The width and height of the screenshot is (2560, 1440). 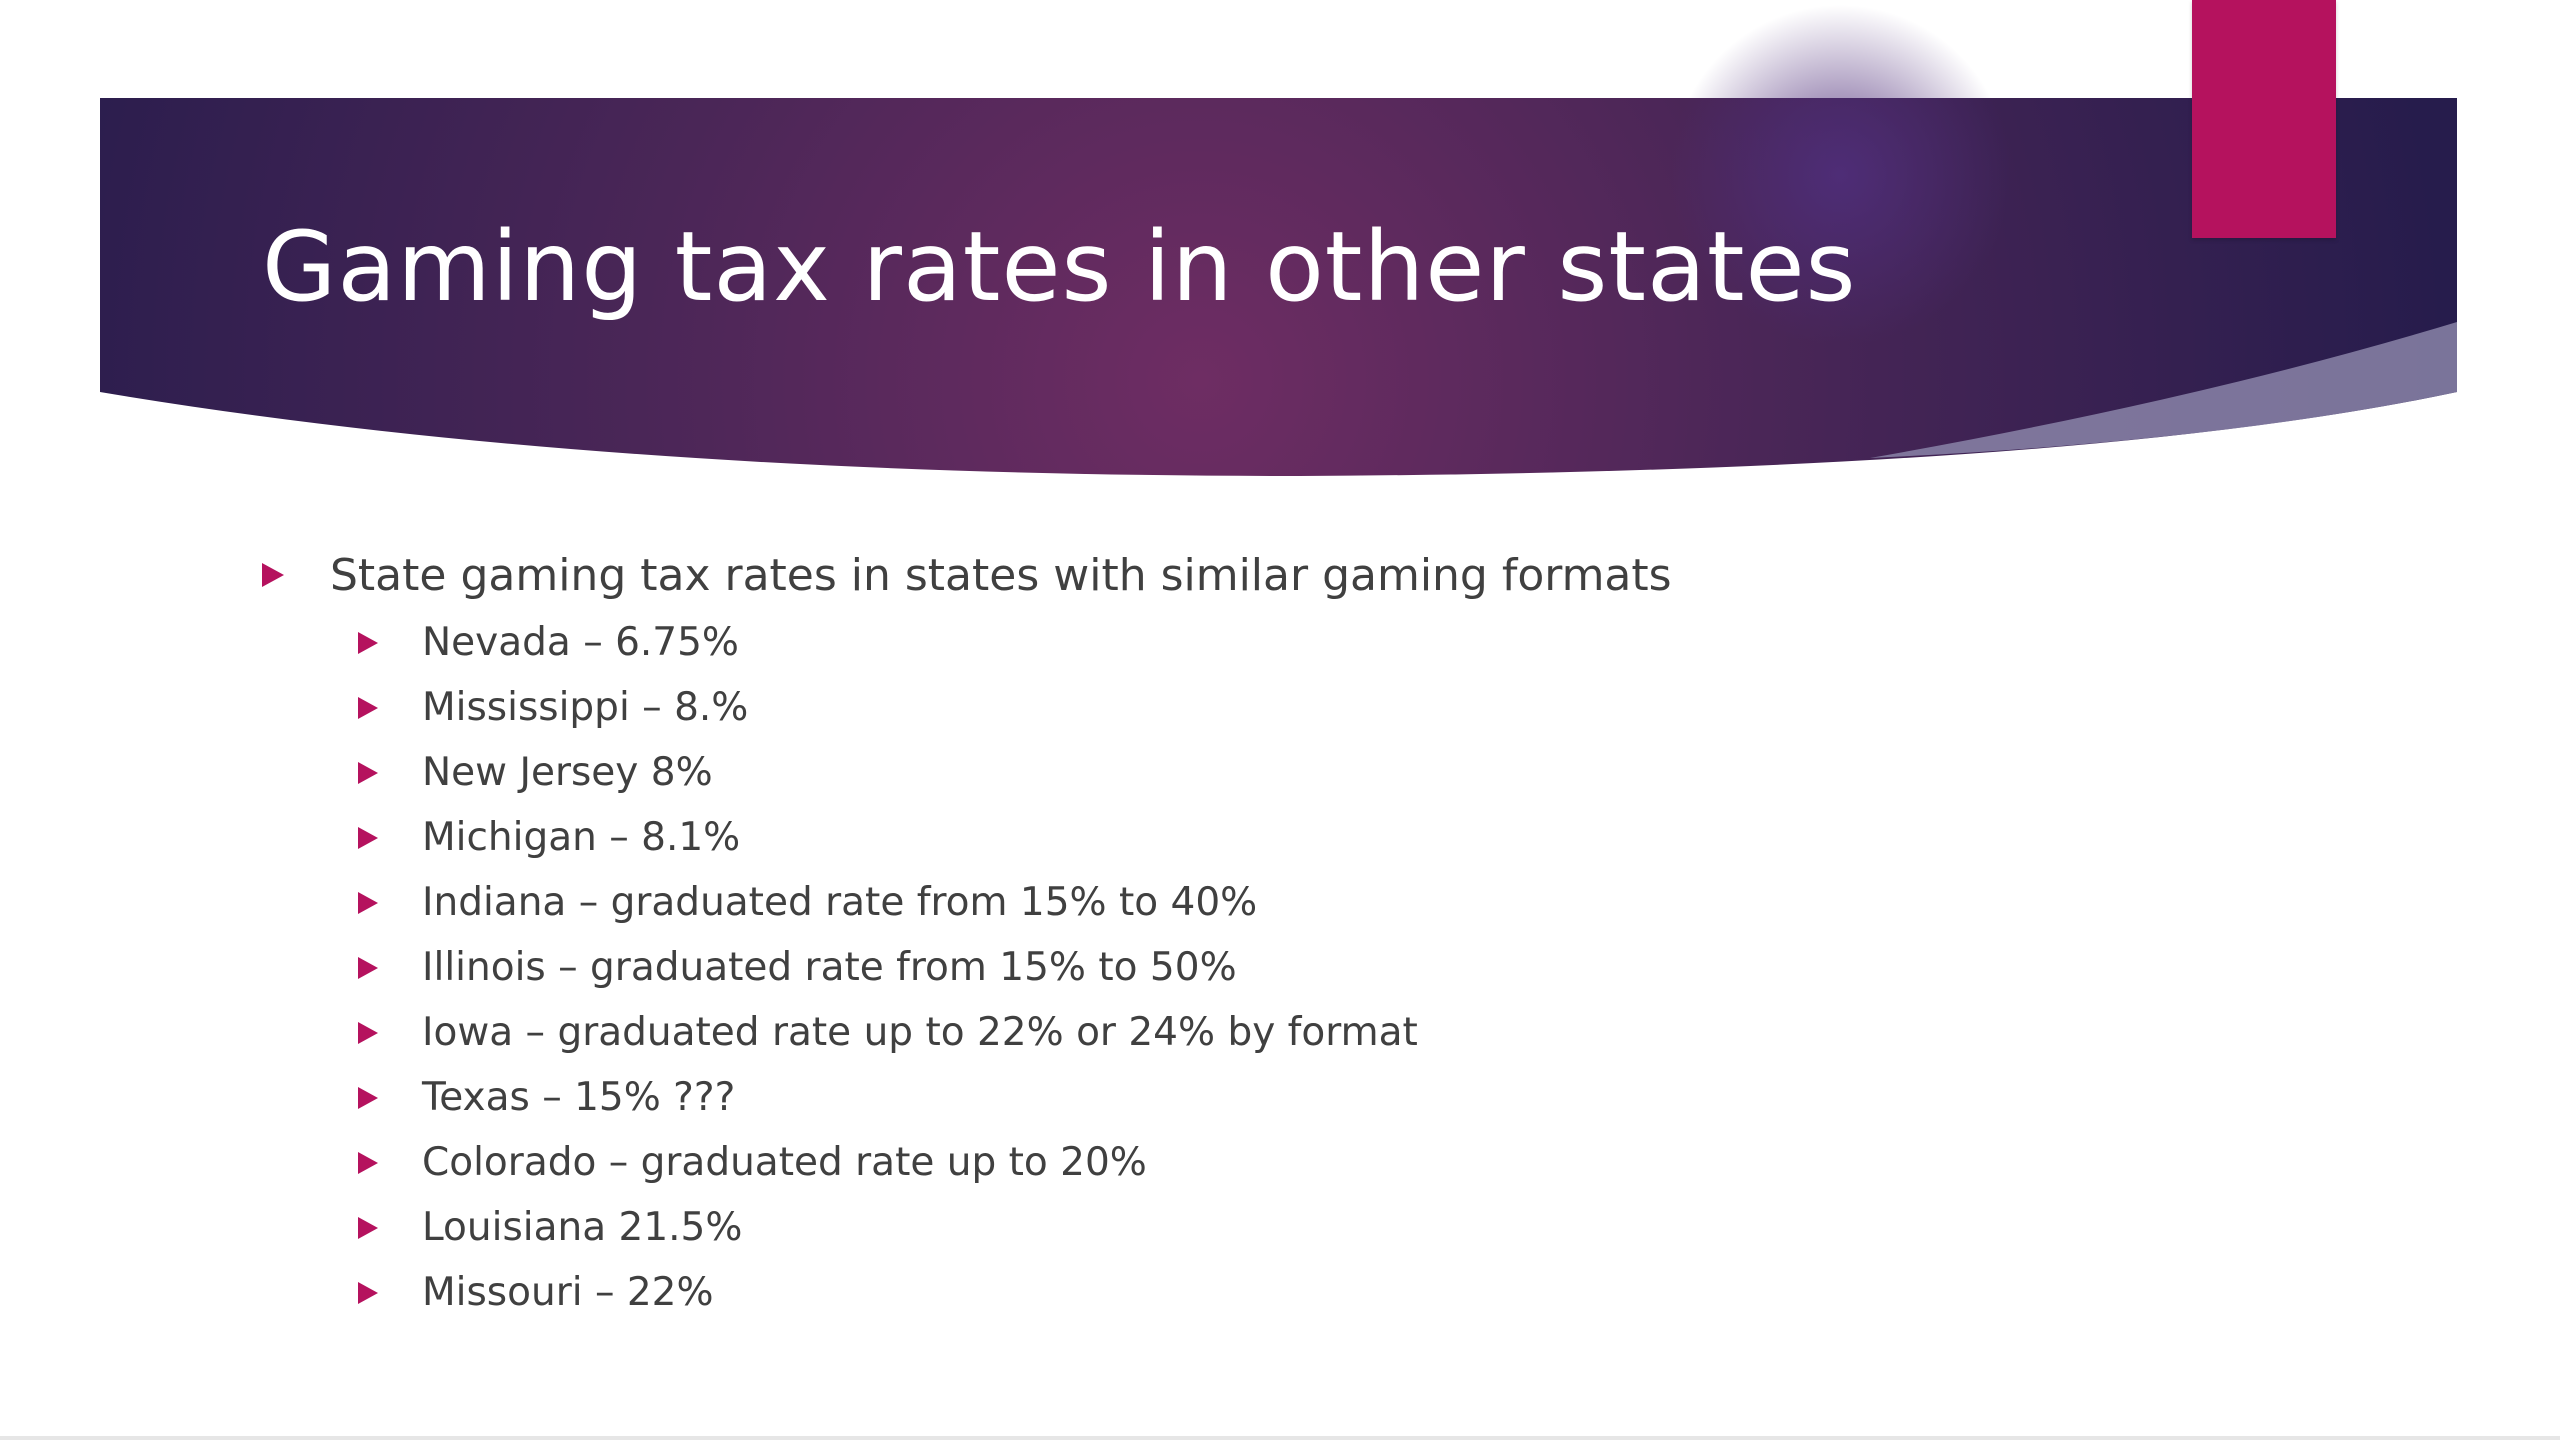 What do you see at coordinates (582, 1227) in the screenshot?
I see `sub-list-item-text: Louisiana 21.5%` at bounding box center [582, 1227].